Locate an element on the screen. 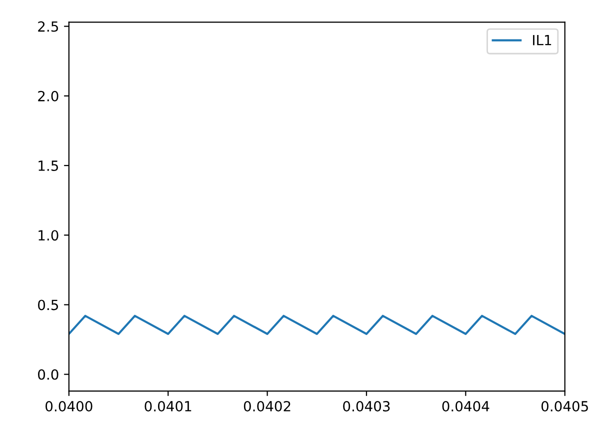  y-tick-label: 0.5 is located at coordinates (48, 305).